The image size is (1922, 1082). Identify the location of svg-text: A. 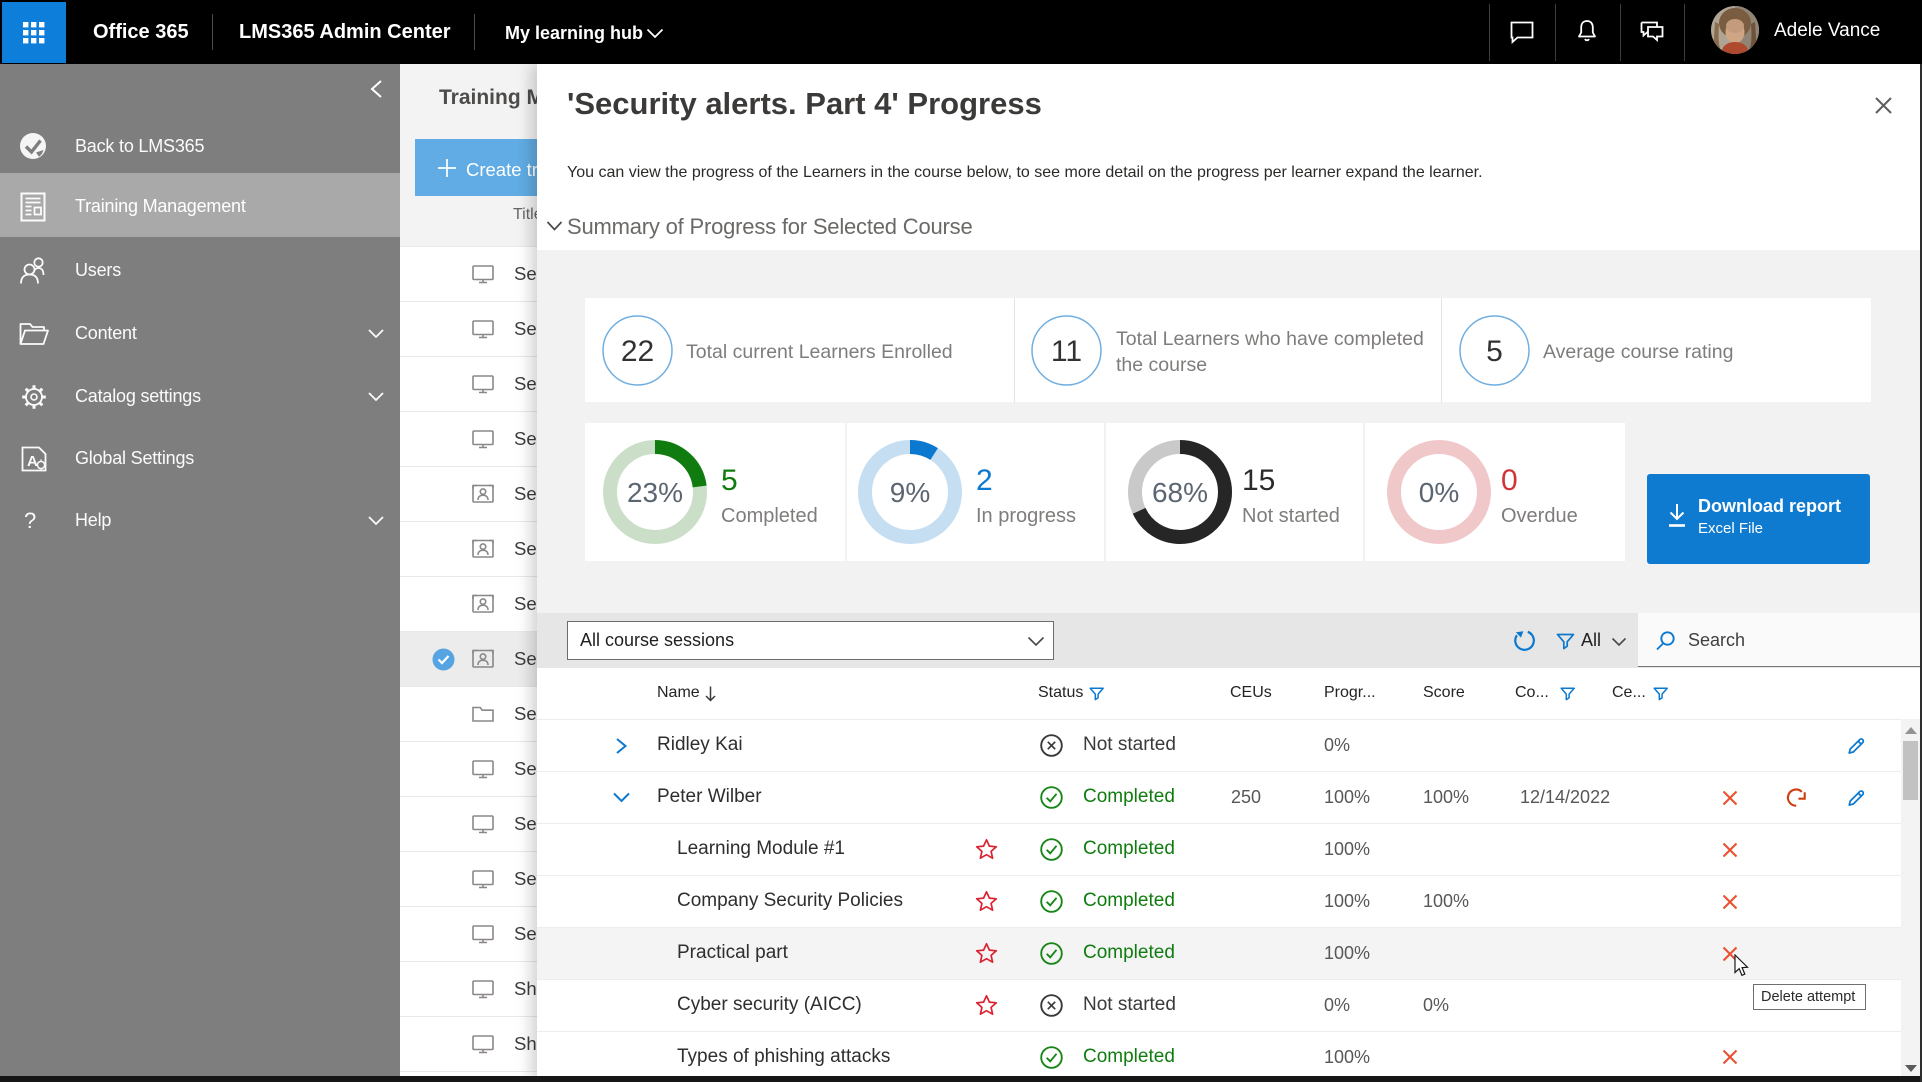
(32, 461).